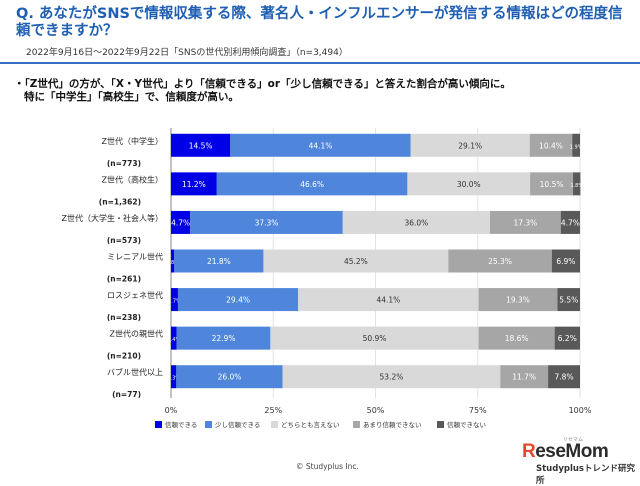 The width and height of the screenshot is (640, 486). What do you see at coordinates (126, 394) in the screenshot?
I see `category-n-label: (n=77)` at bounding box center [126, 394].